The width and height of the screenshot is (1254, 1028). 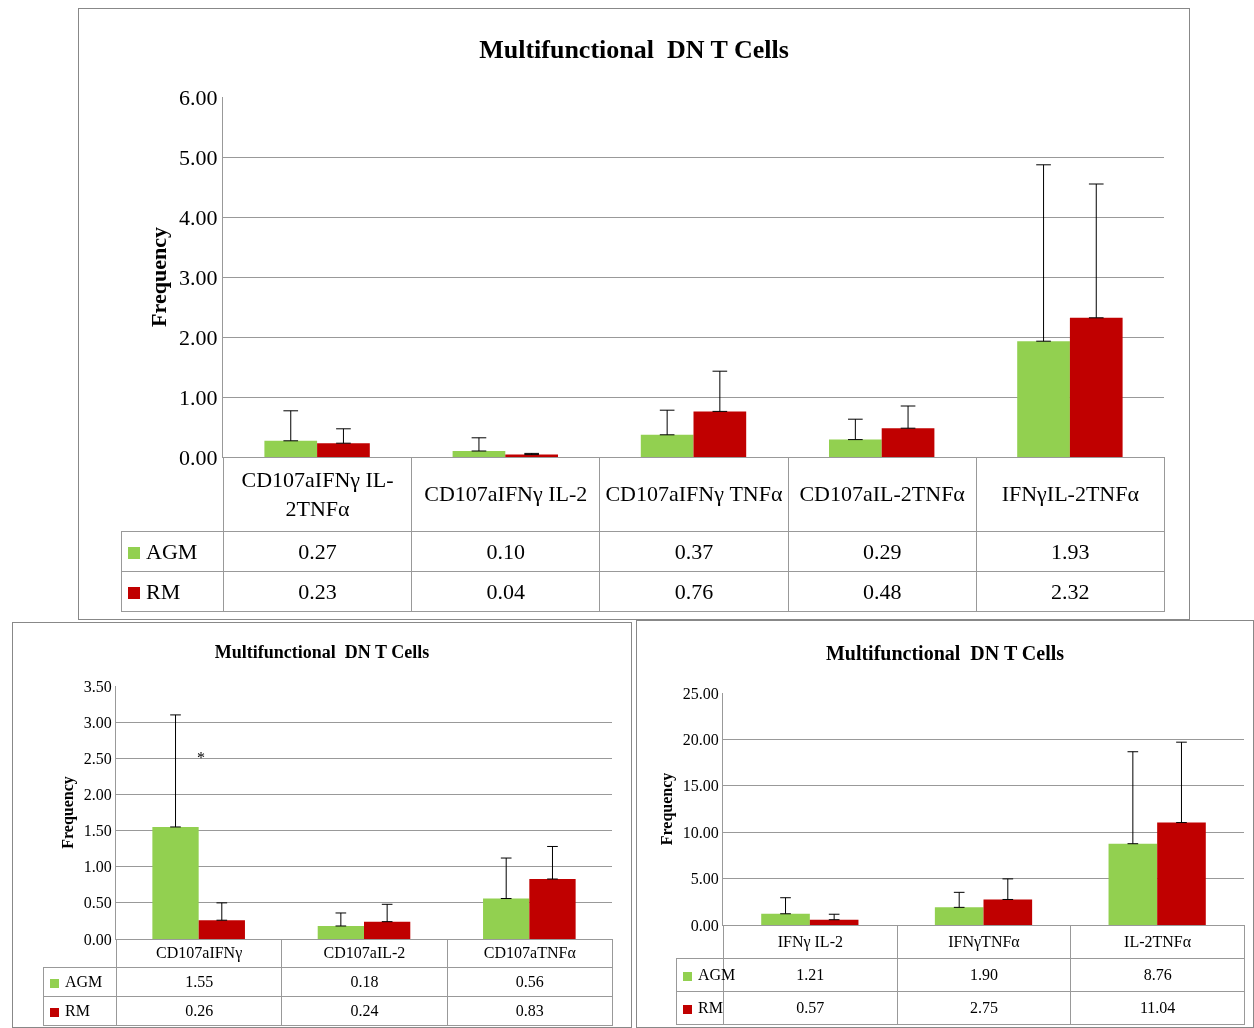 What do you see at coordinates (1157, 975) in the screenshot?
I see `data-label: 8.76` at bounding box center [1157, 975].